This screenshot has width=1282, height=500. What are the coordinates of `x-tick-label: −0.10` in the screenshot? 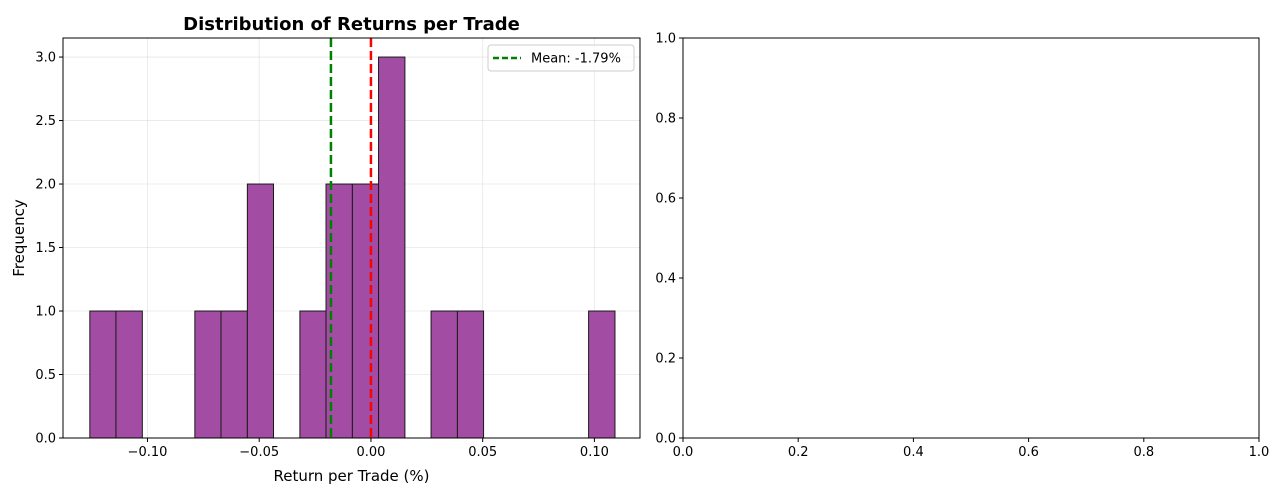 It's located at (148, 452).